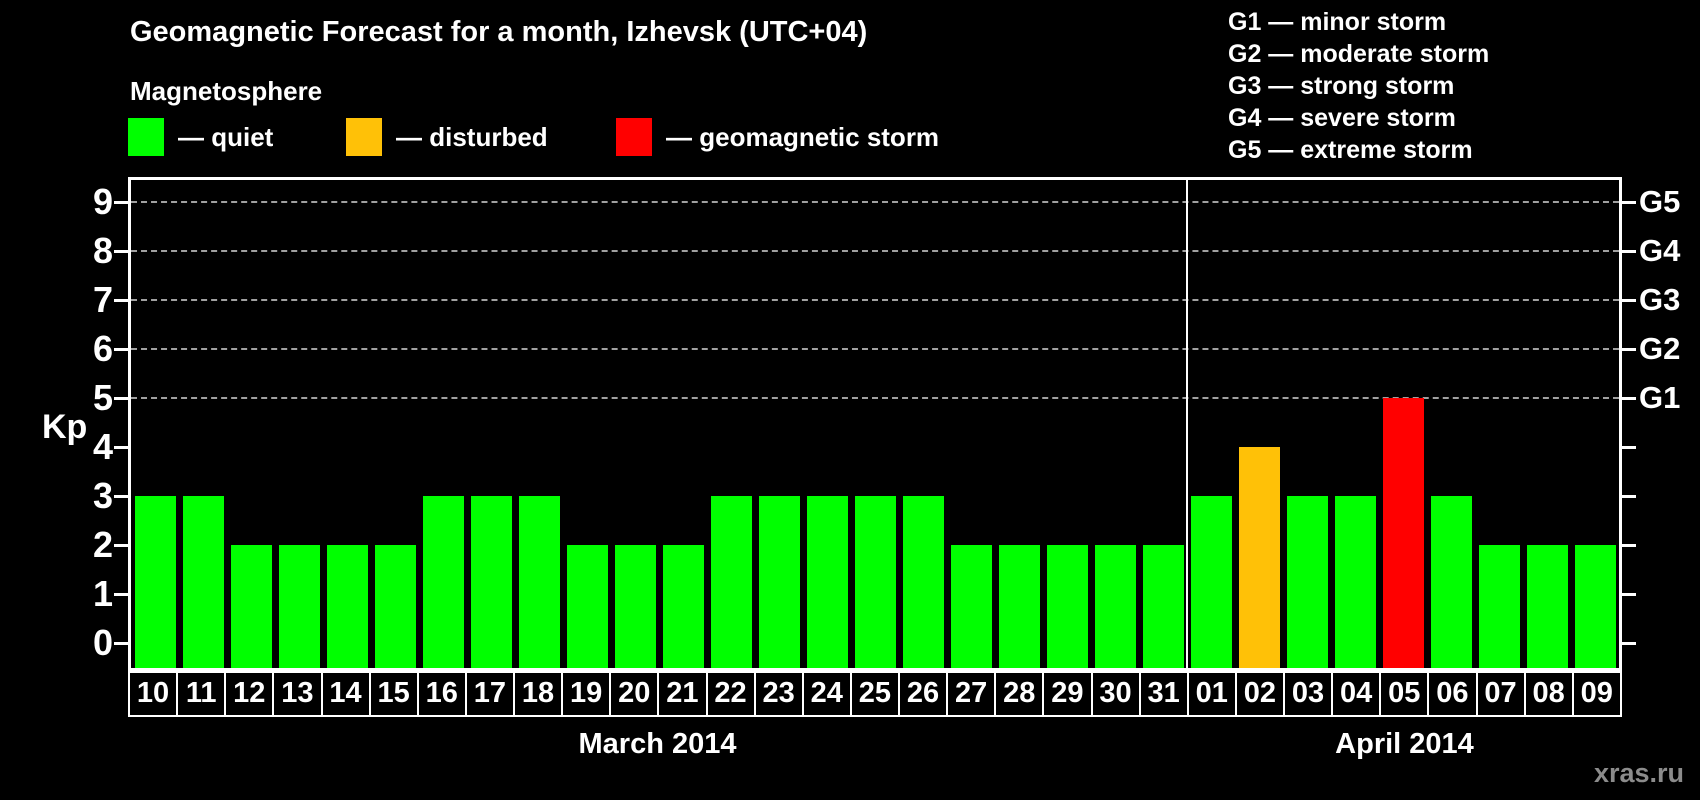  Describe the element at coordinates (803, 136) in the screenshot. I see `legend-storm-label: — geomagnetic storm` at that location.